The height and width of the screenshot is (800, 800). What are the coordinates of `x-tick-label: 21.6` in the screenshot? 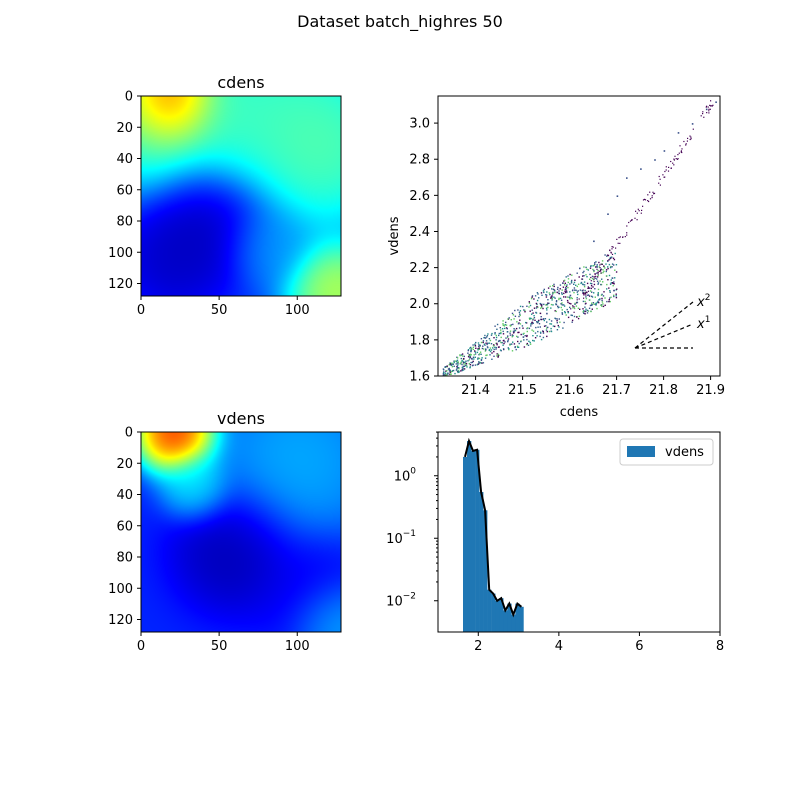 It's located at (569, 390).